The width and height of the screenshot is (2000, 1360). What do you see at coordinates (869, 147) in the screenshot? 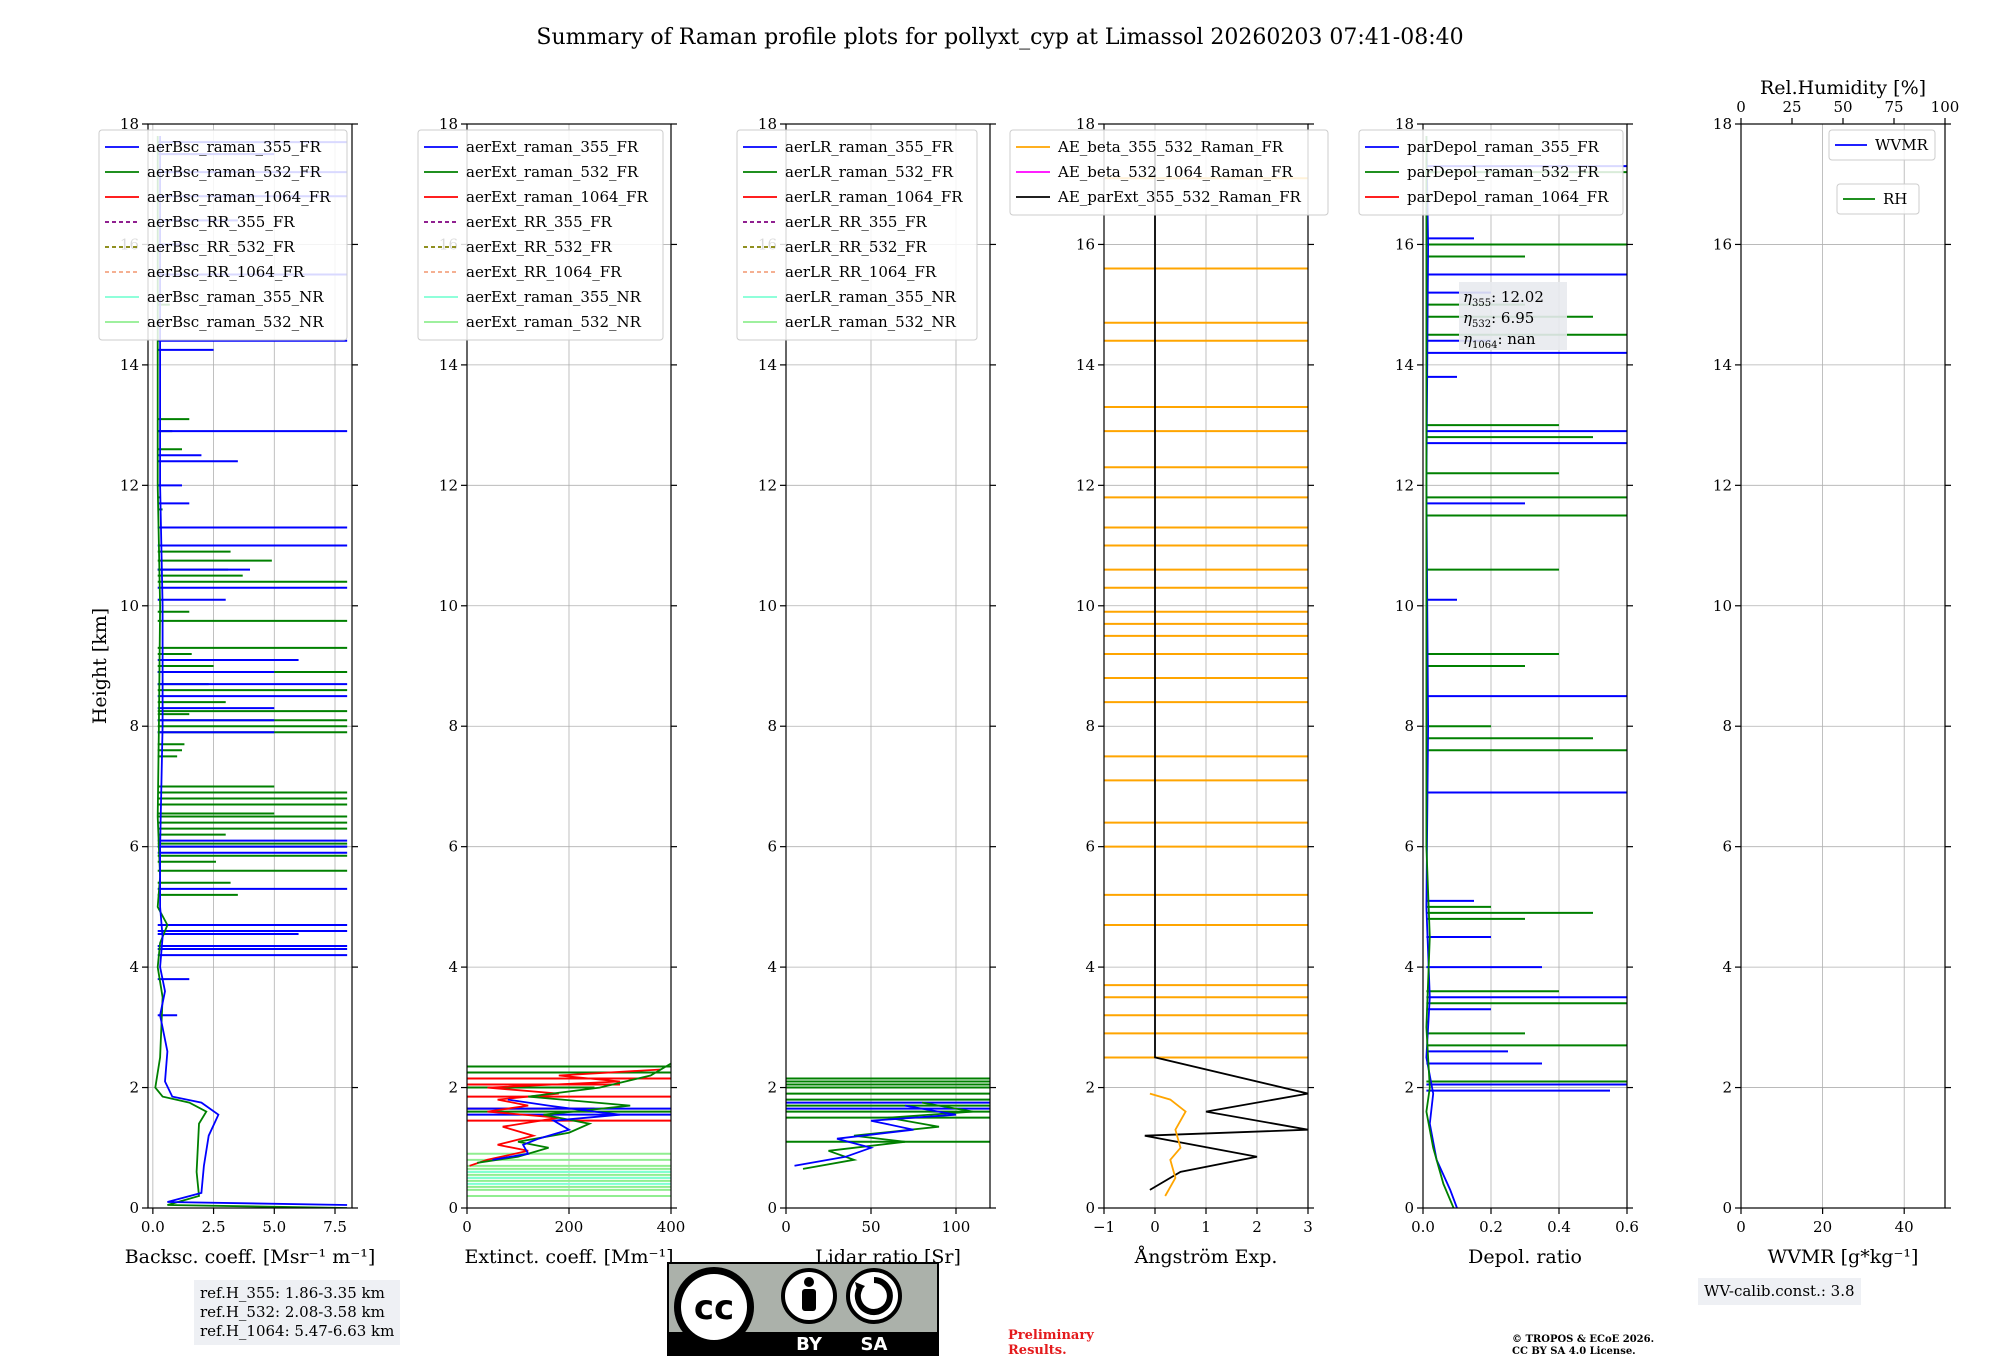
I see `legend-entry: aerLR_raman_355_FR` at bounding box center [869, 147].